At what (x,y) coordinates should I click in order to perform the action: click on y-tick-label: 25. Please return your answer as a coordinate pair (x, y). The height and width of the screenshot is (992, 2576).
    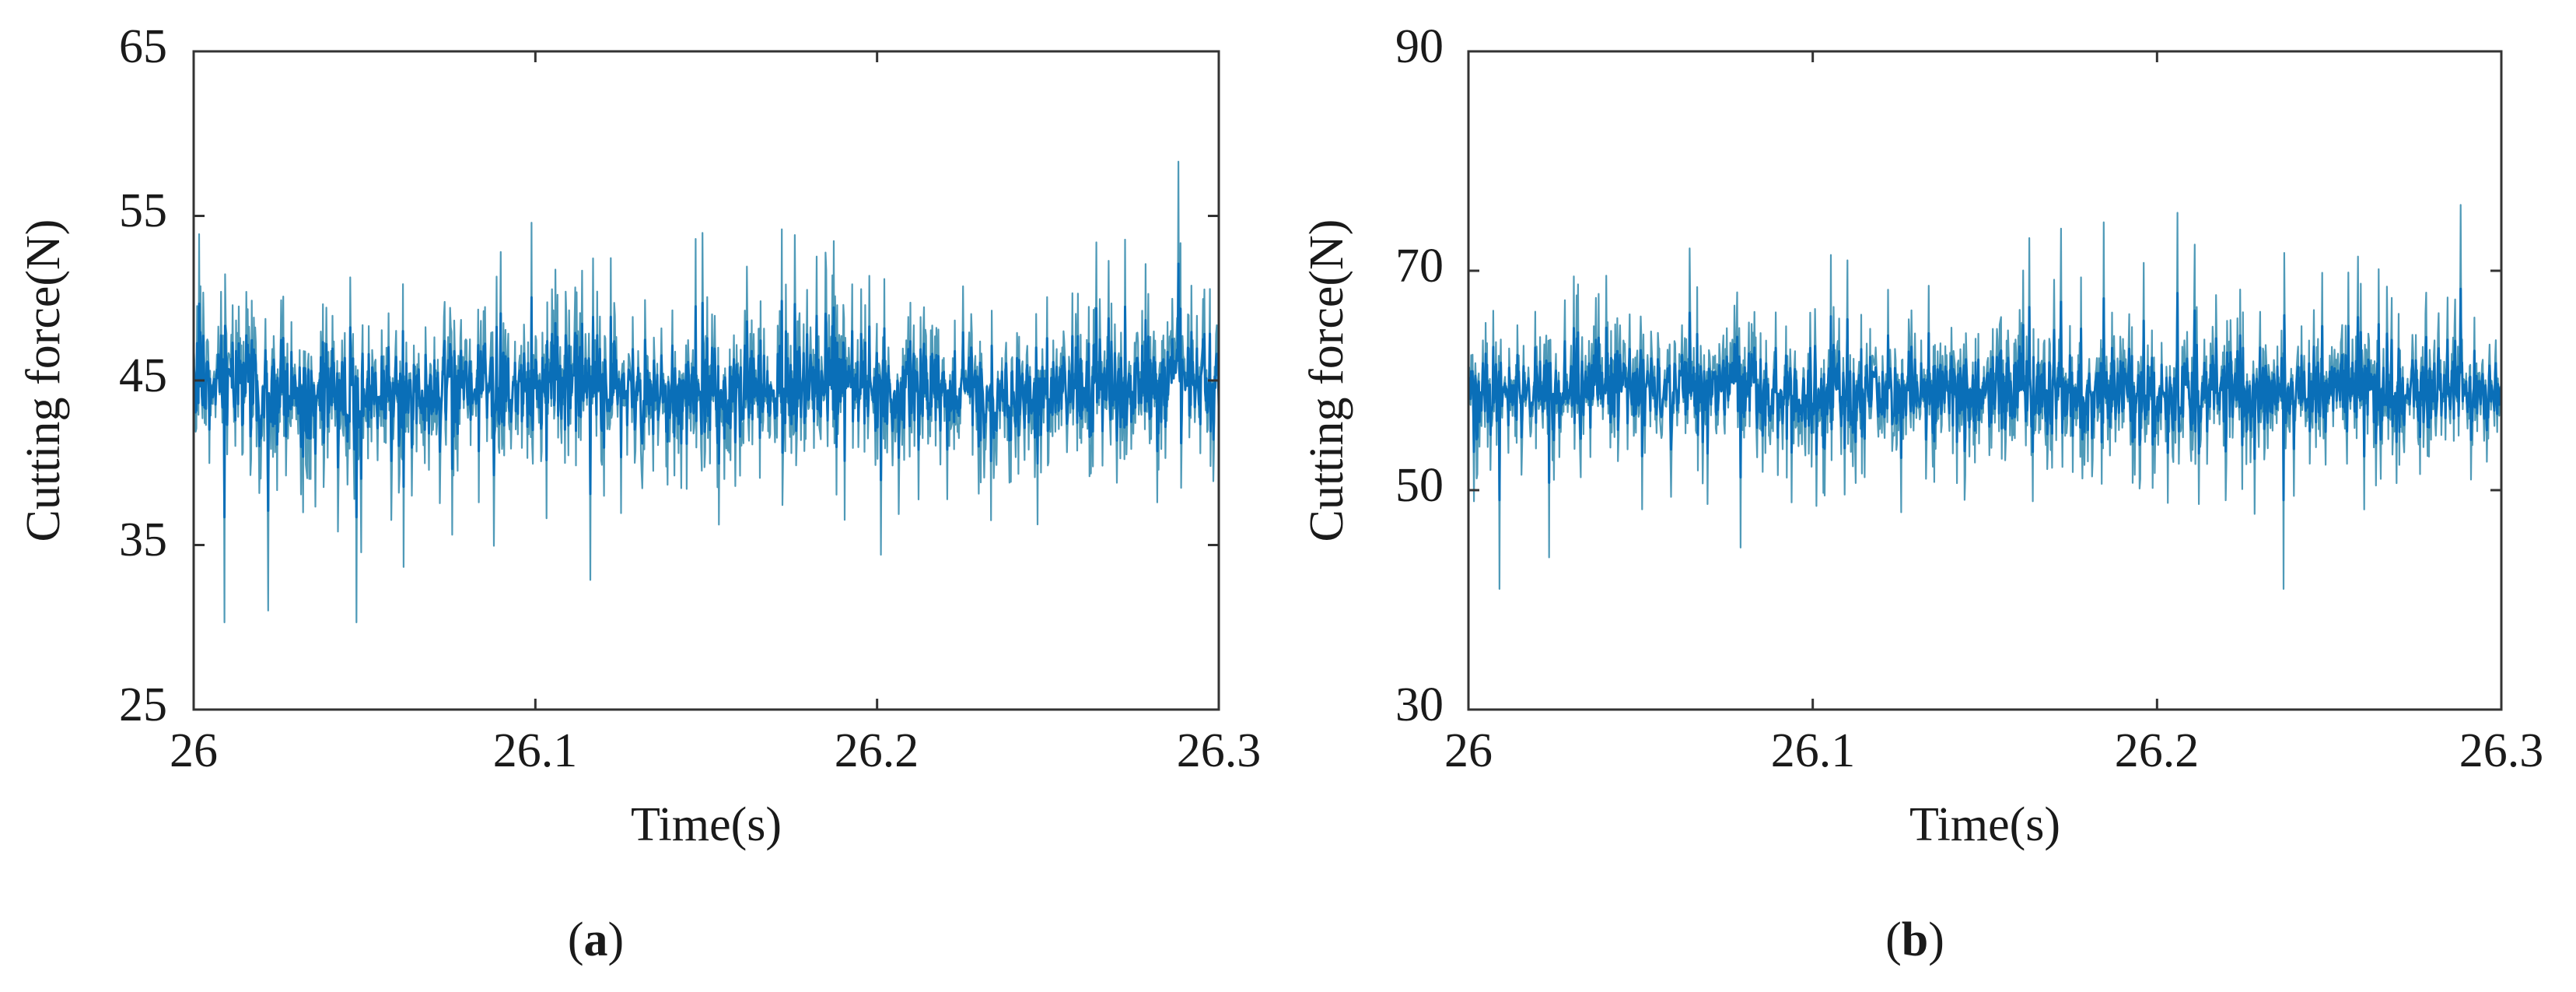
    Looking at the image, I should click on (143, 705).